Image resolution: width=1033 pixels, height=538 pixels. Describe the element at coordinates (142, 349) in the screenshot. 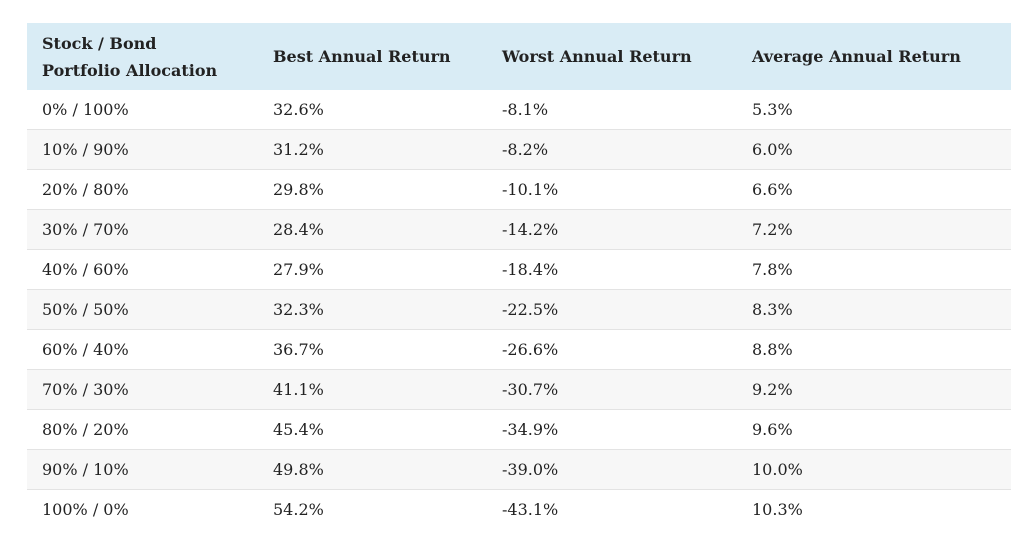

I see `allocation-cell: 60% / 40%` at that location.